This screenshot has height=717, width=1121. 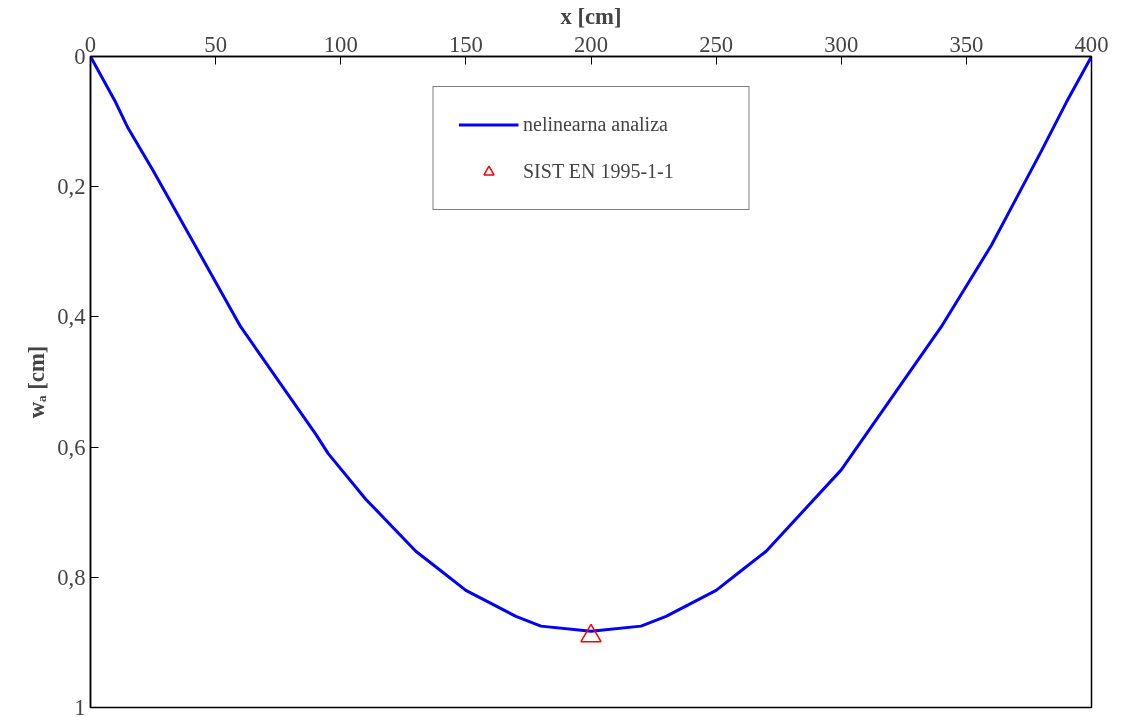 What do you see at coordinates (599, 171) in the screenshot?
I see `legend-label: SIST EN 1995-1-1` at bounding box center [599, 171].